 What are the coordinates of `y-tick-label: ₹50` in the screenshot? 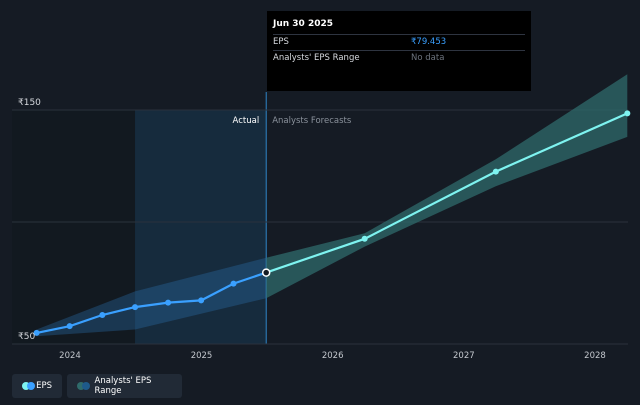 It's located at (26, 337).